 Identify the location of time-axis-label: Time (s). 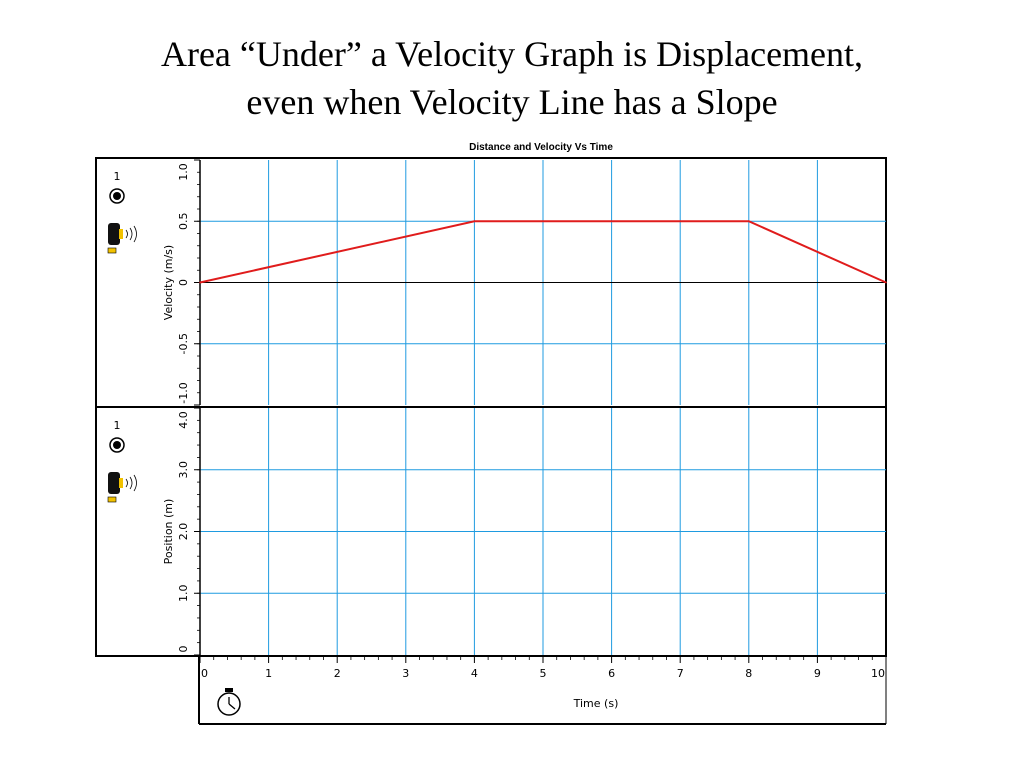
(596, 703).